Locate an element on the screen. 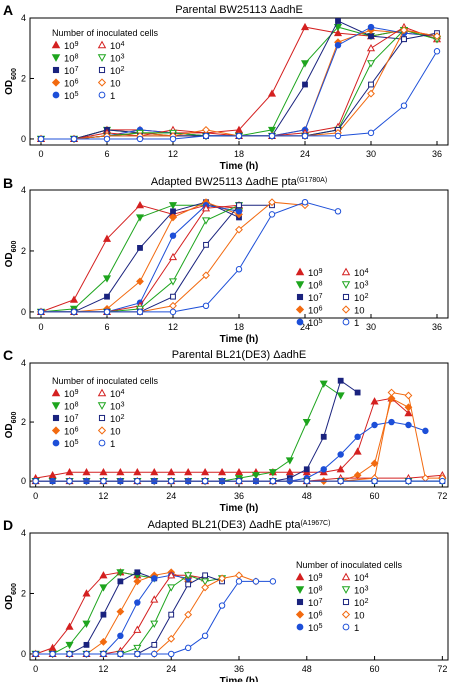  legend-label: 107 is located at coordinates (315, 299).